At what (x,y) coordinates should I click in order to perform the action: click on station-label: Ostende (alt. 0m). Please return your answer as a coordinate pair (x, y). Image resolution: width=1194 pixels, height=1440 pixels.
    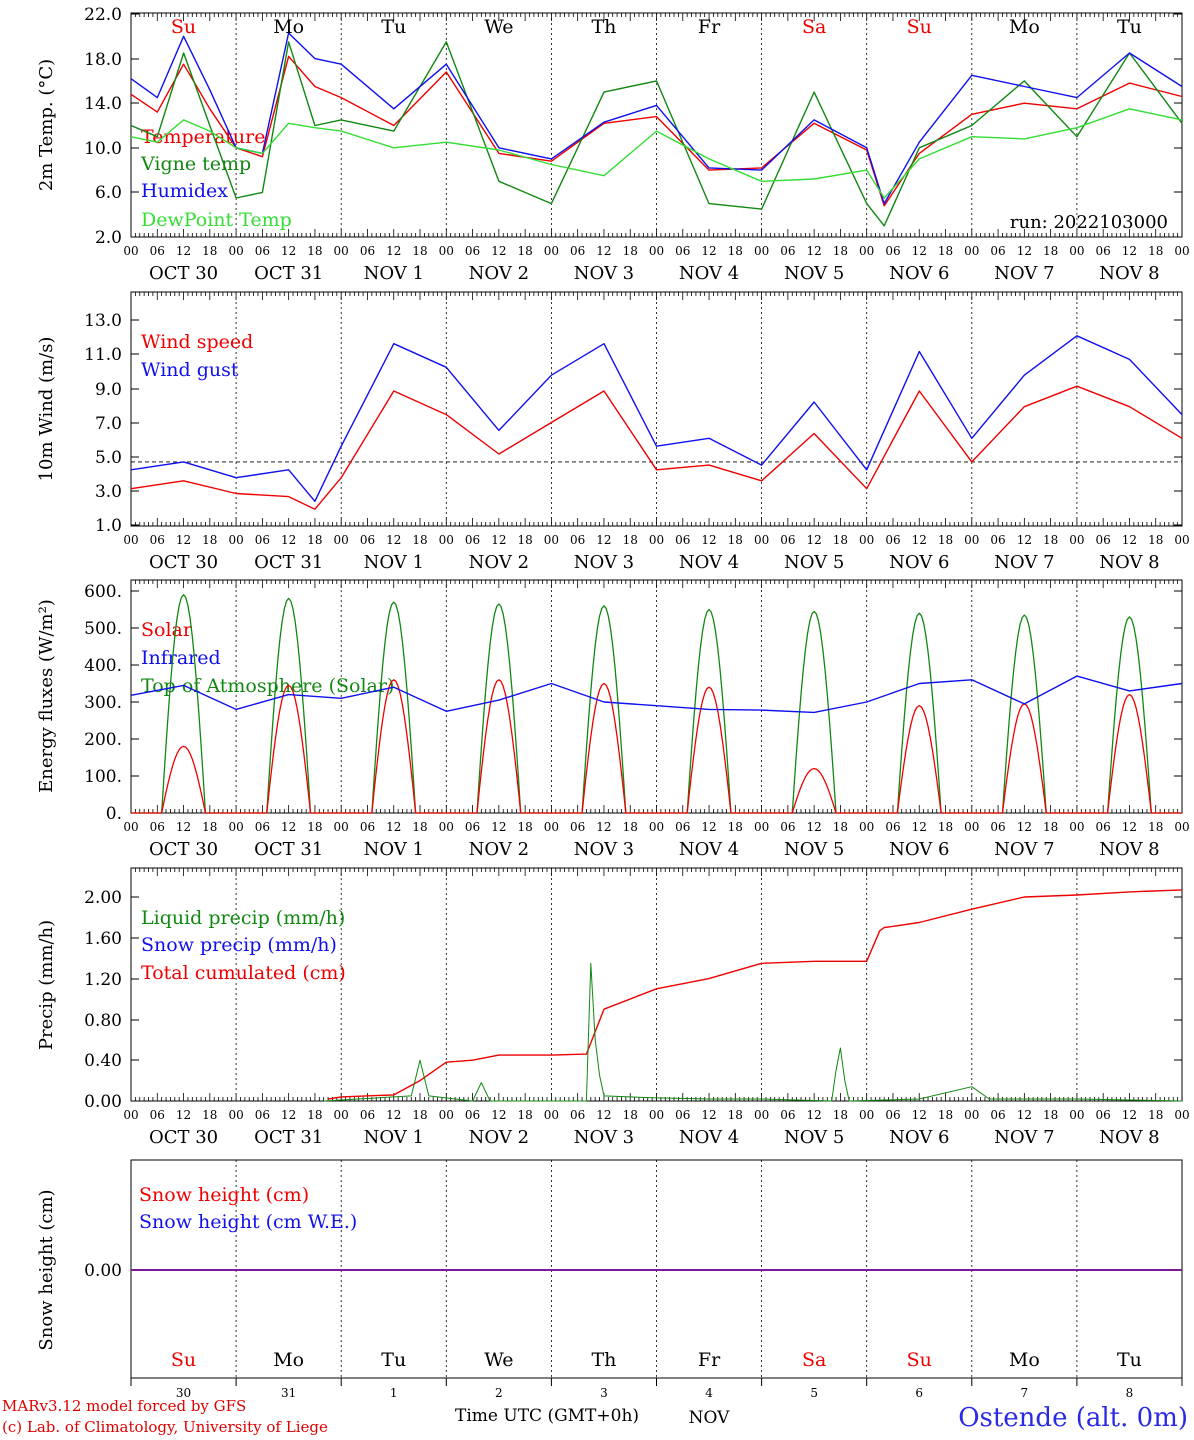
    Looking at the image, I should click on (1073, 1418).